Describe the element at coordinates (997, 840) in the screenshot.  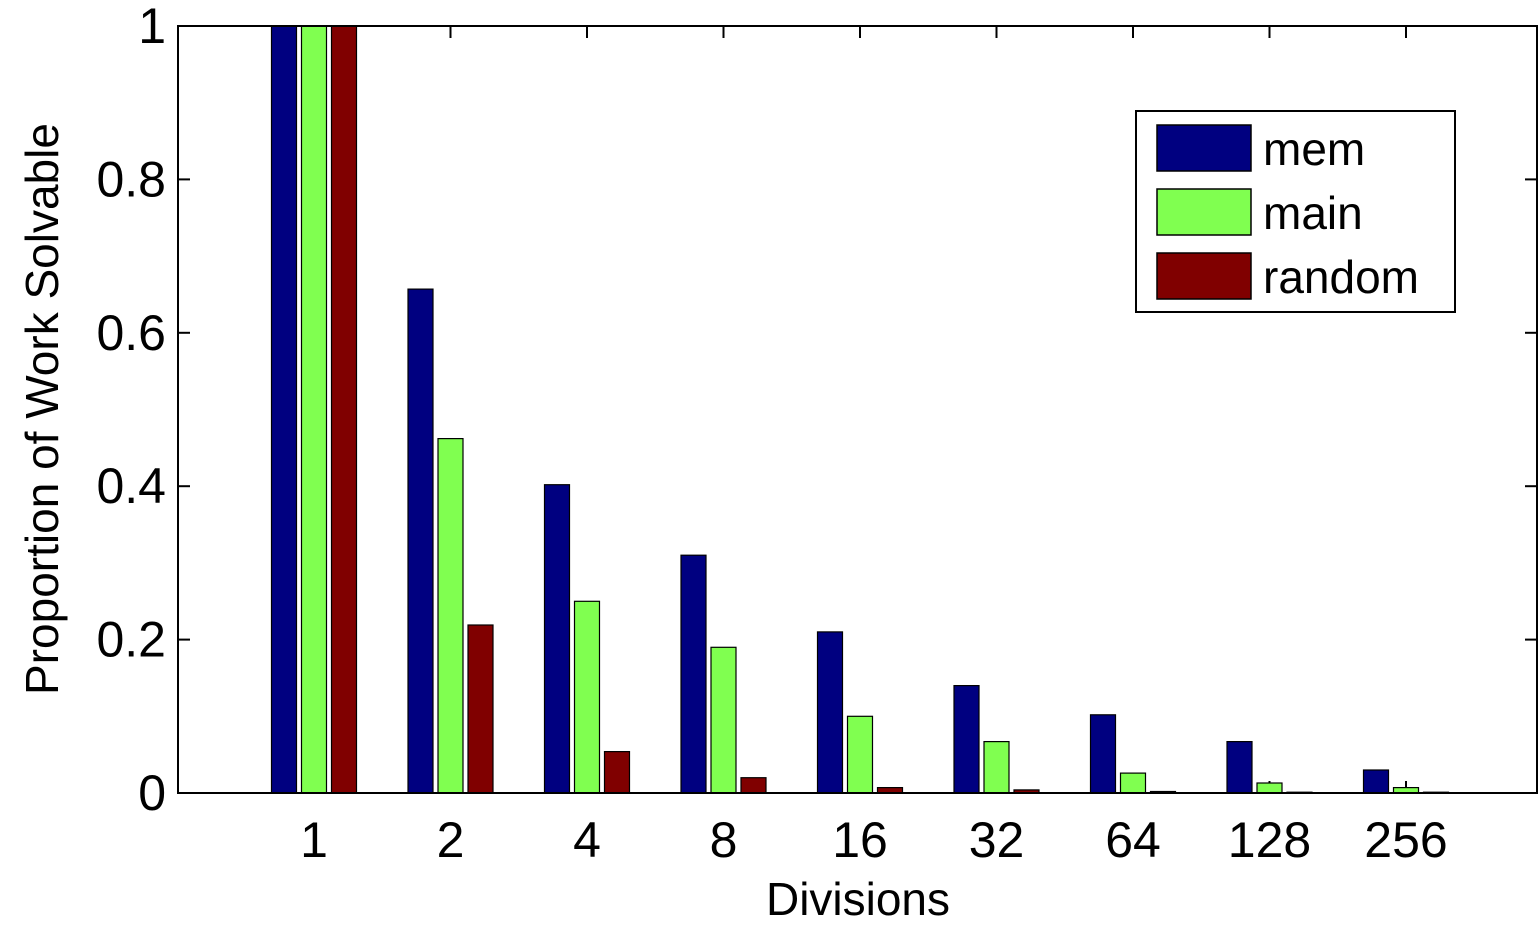
I see `x-tick-label: 32` at that location.